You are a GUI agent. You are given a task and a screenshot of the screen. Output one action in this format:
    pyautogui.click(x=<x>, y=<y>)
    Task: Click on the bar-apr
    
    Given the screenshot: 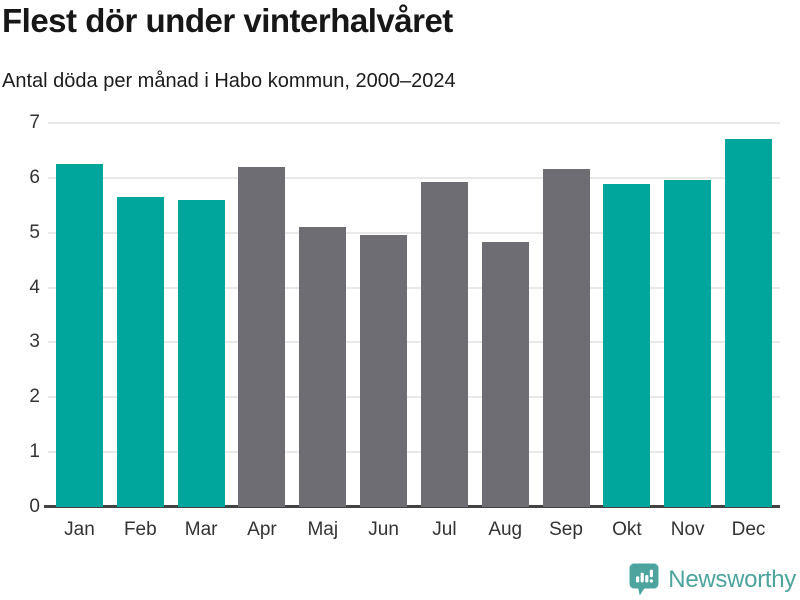 What is the action you would take?
    pyautogui.click(x=262, y=336)
    